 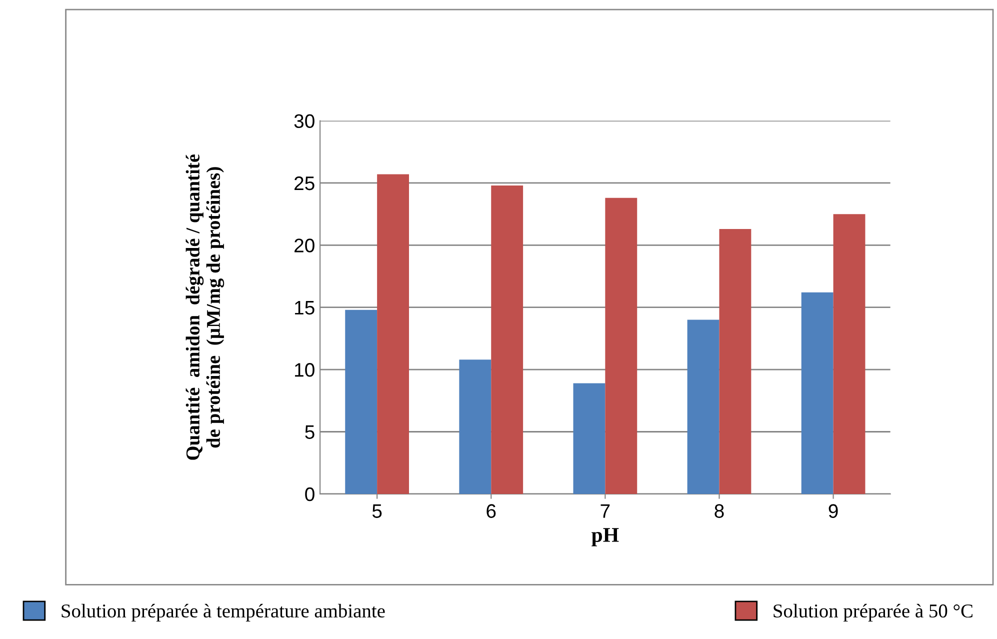 I want to click on x-axis-title: pH, so click(x=605, y=537).